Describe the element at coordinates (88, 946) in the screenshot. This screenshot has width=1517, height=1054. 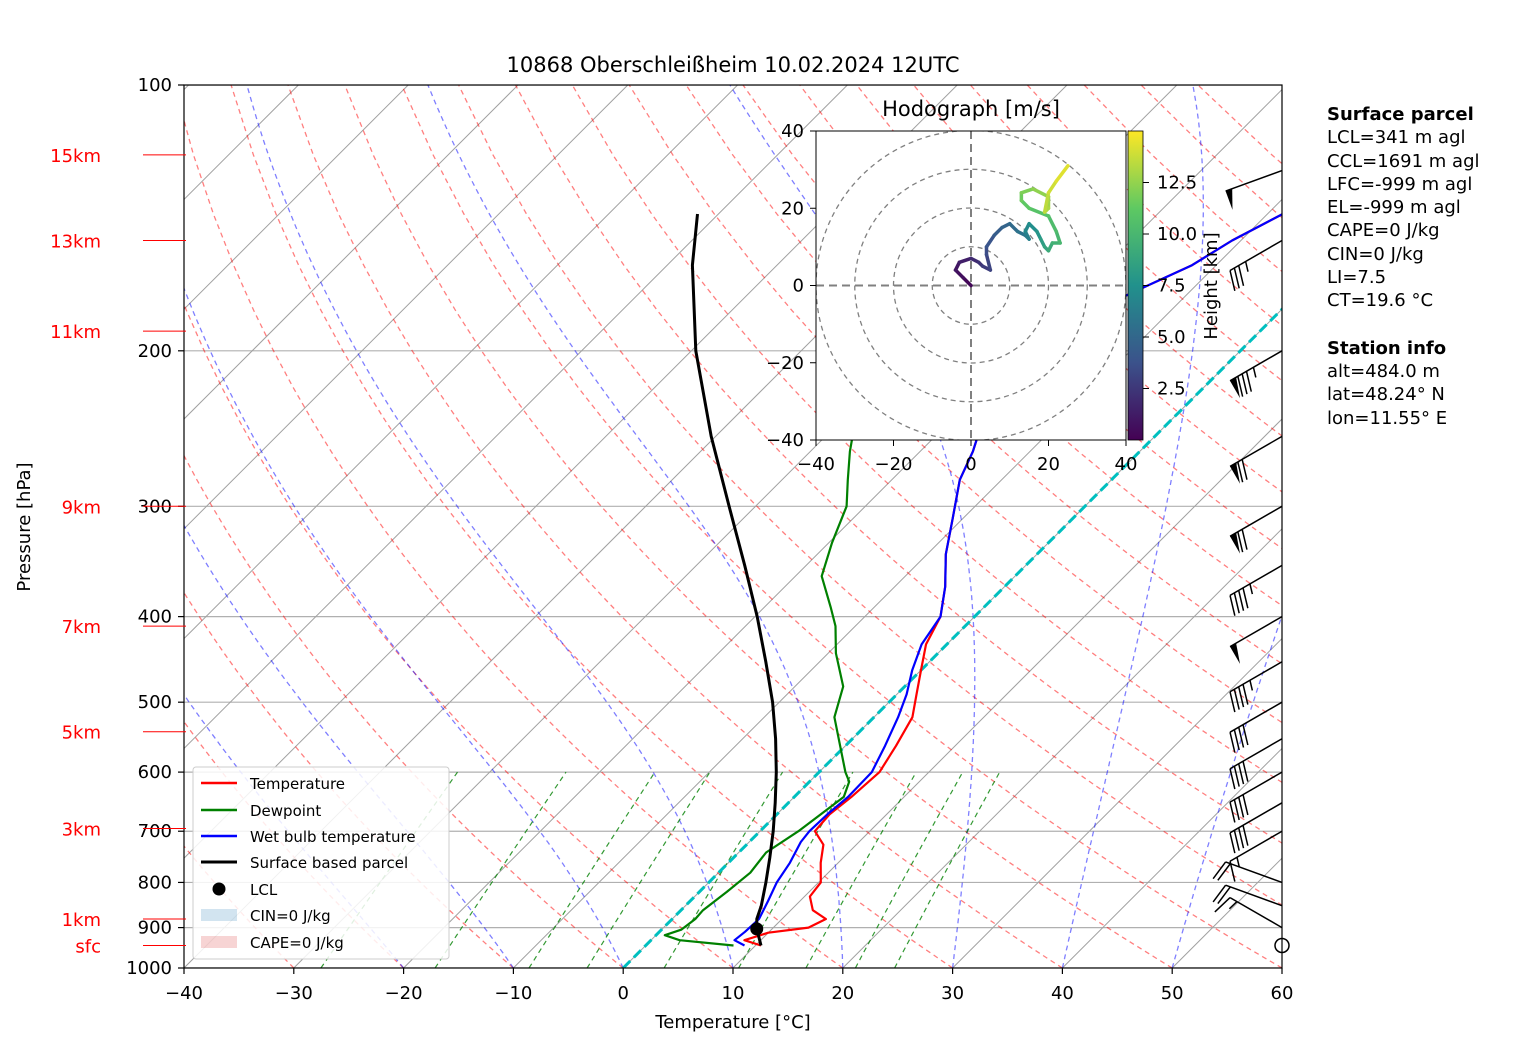
I see `height-label: sfc` at that location.